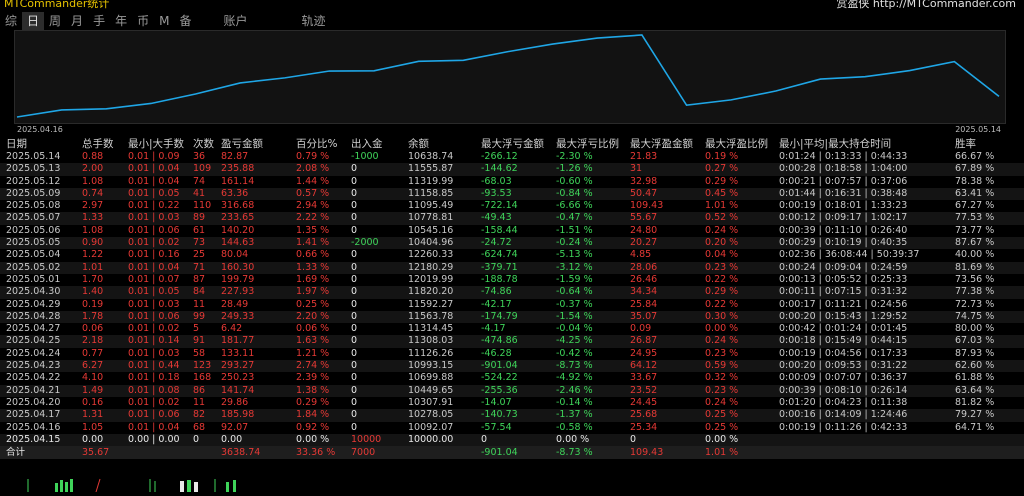  I want to click on cell-11: 0.59 %, so click(722, 366).